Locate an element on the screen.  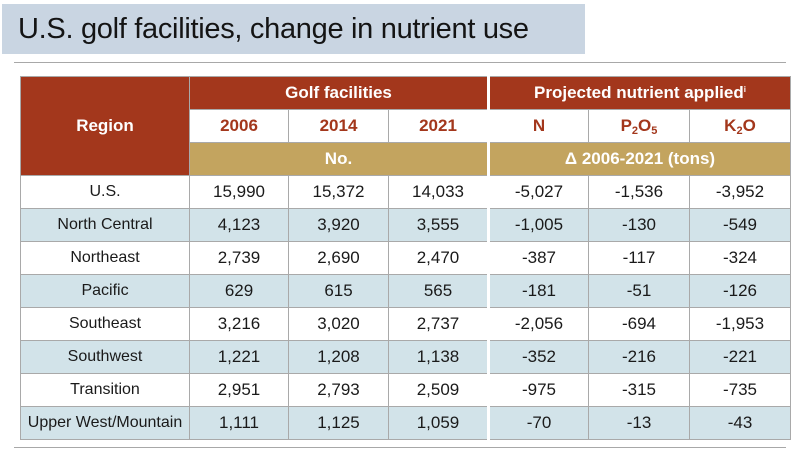
nutrient-p-base: P is located at coordinates (626, 125).